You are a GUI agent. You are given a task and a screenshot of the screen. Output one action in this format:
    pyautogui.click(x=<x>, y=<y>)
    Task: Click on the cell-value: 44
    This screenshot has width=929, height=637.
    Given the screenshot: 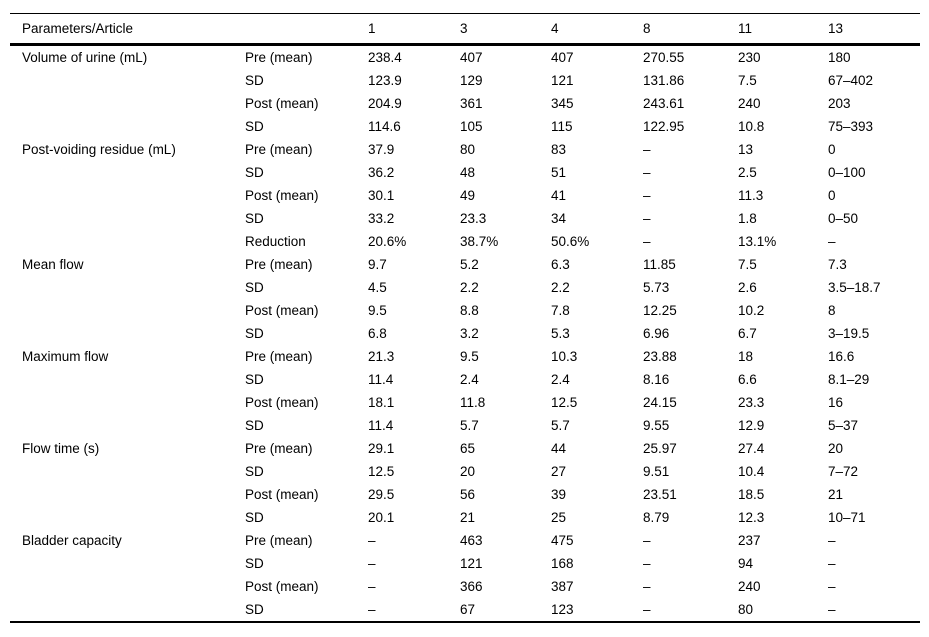 What is the action you would take?
    pyautogui.click(x=559, y=448)
    